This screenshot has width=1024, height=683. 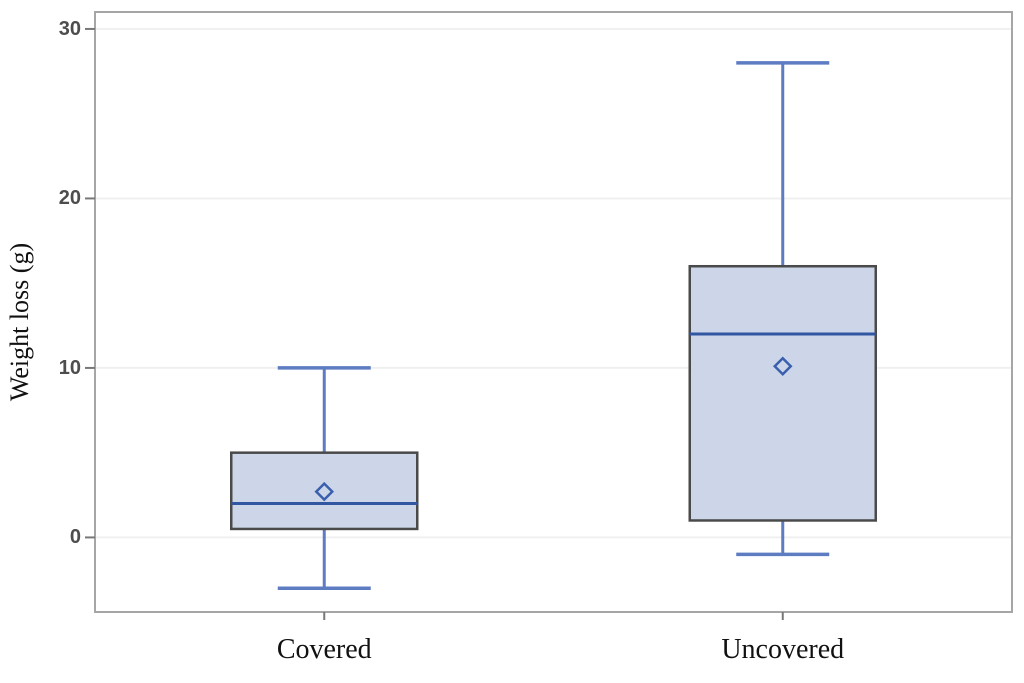 I want to click on x-category-label-covered: Covered, so click(x=324, y=649).